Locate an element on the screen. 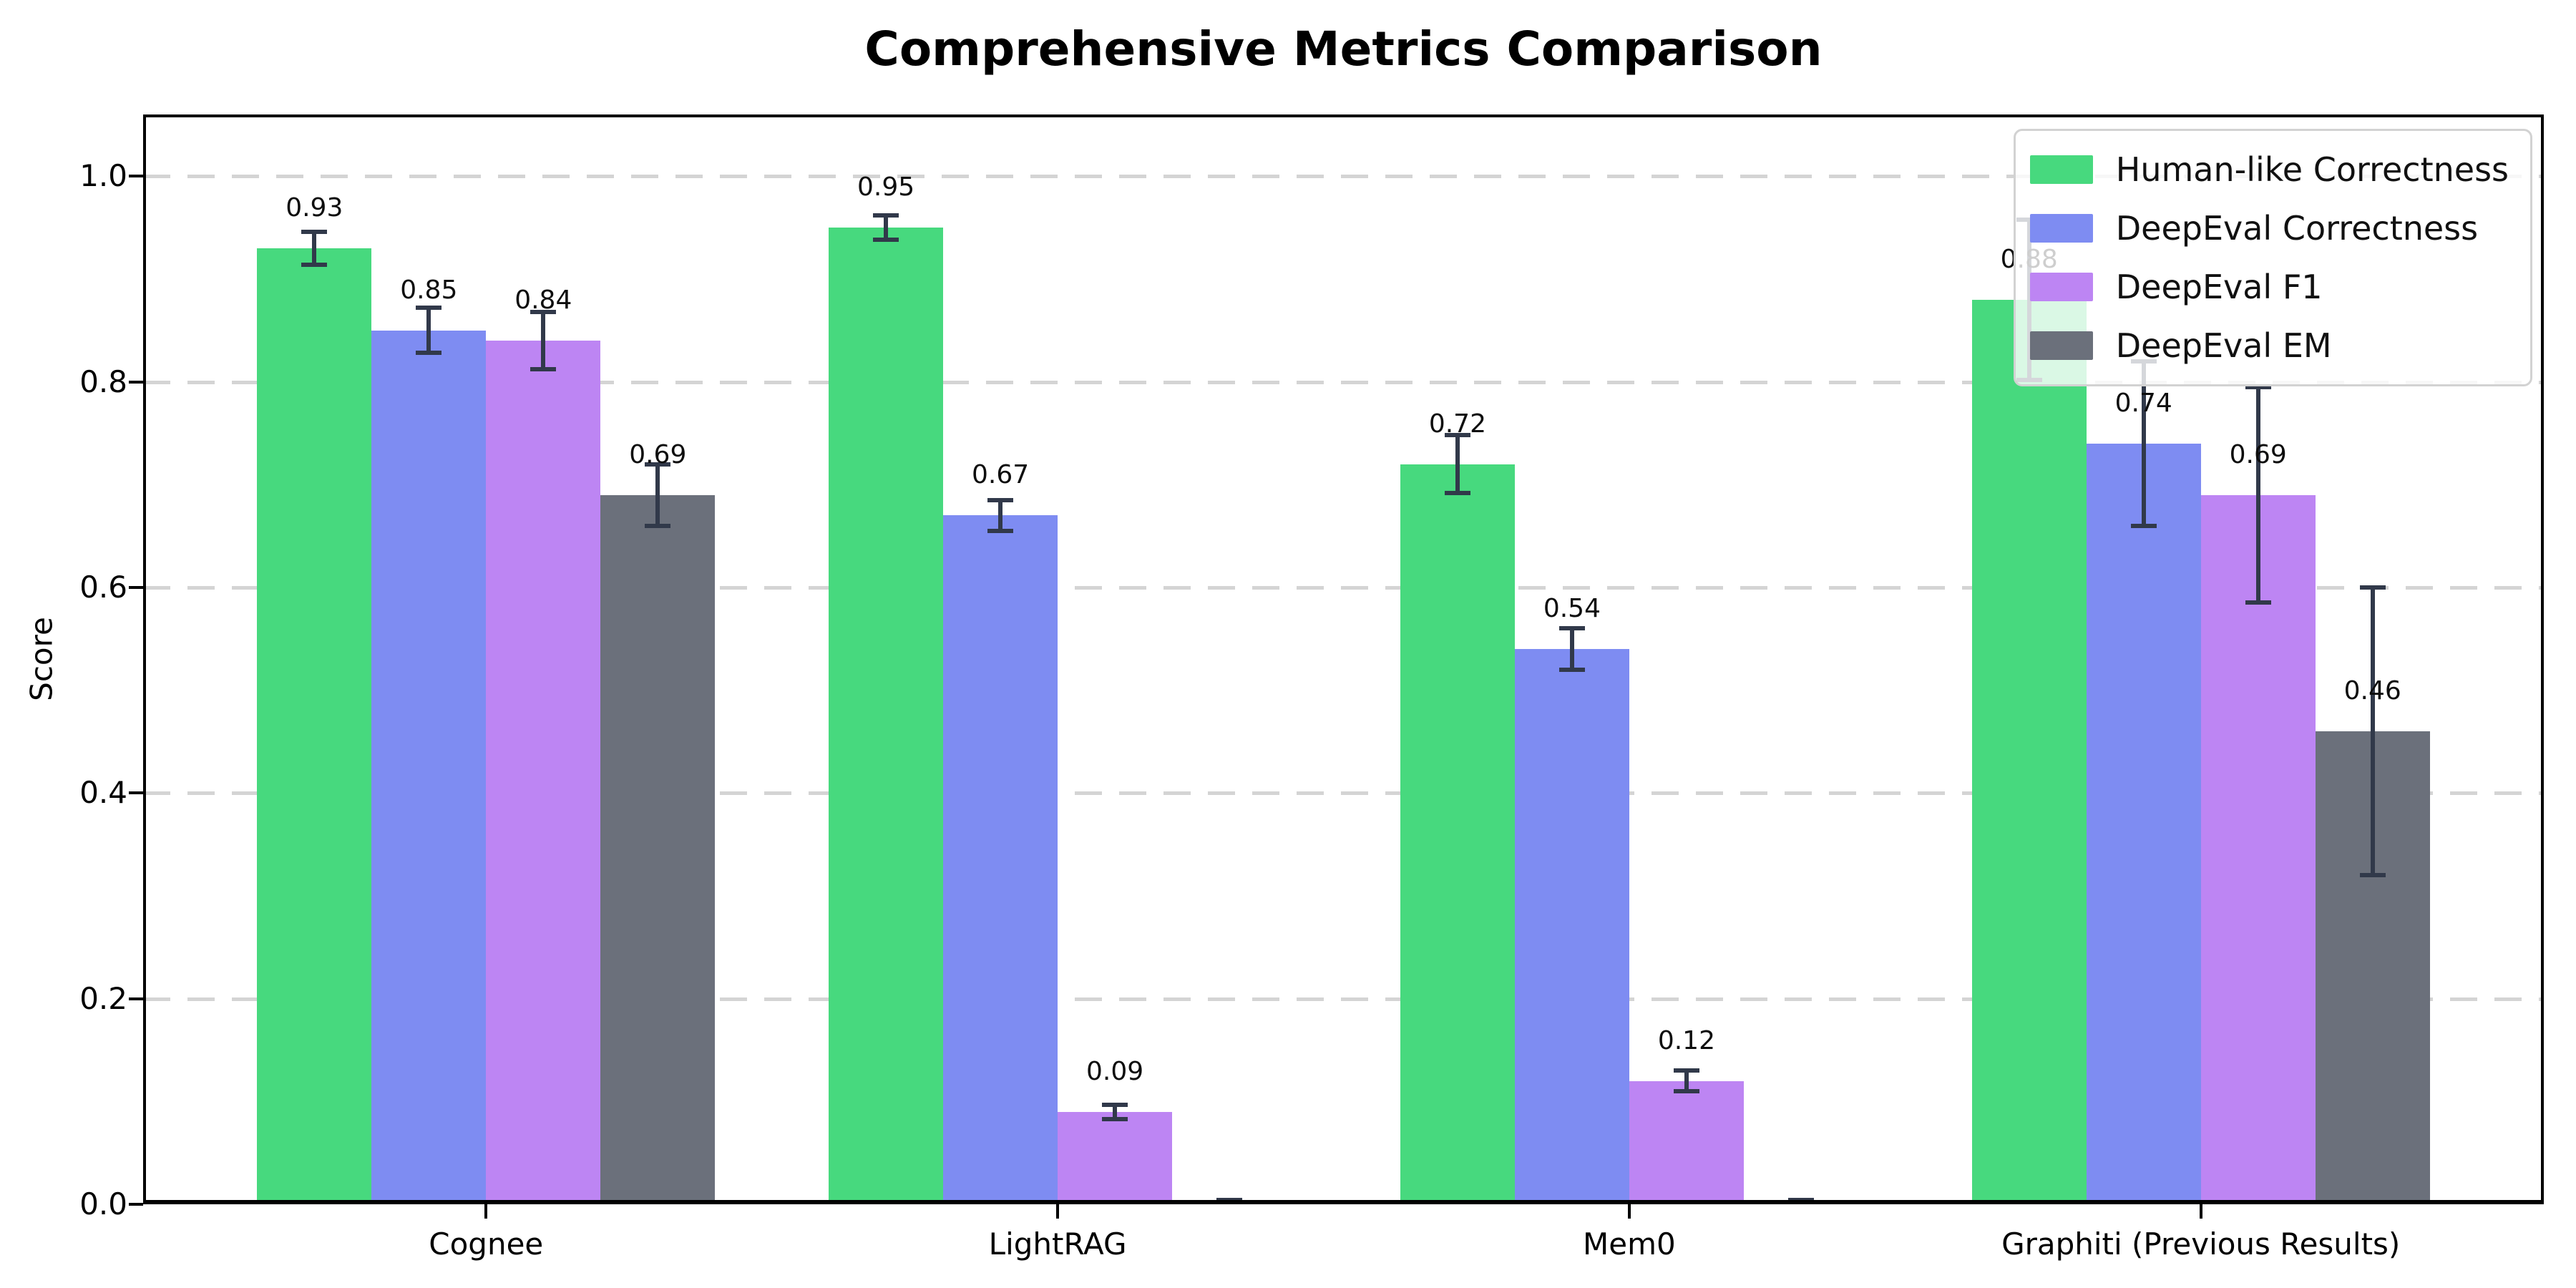  x-tick-label: LightRAG is located at coordinates (1057, 1244).